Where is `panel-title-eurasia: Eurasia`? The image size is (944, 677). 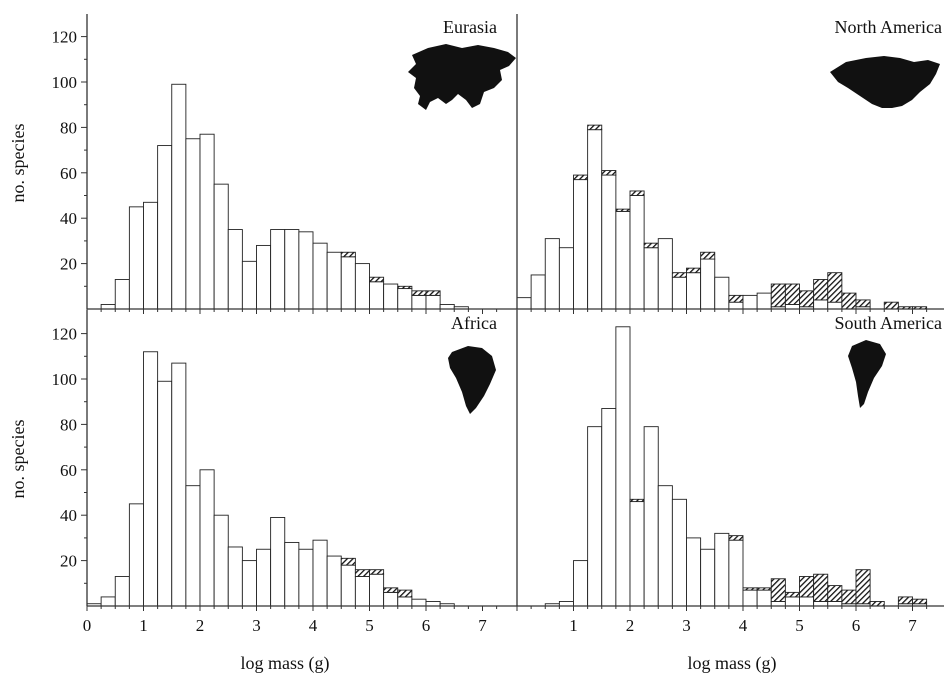 panel-title-eurasia: Eurasia is located at coordinates (470, 27).